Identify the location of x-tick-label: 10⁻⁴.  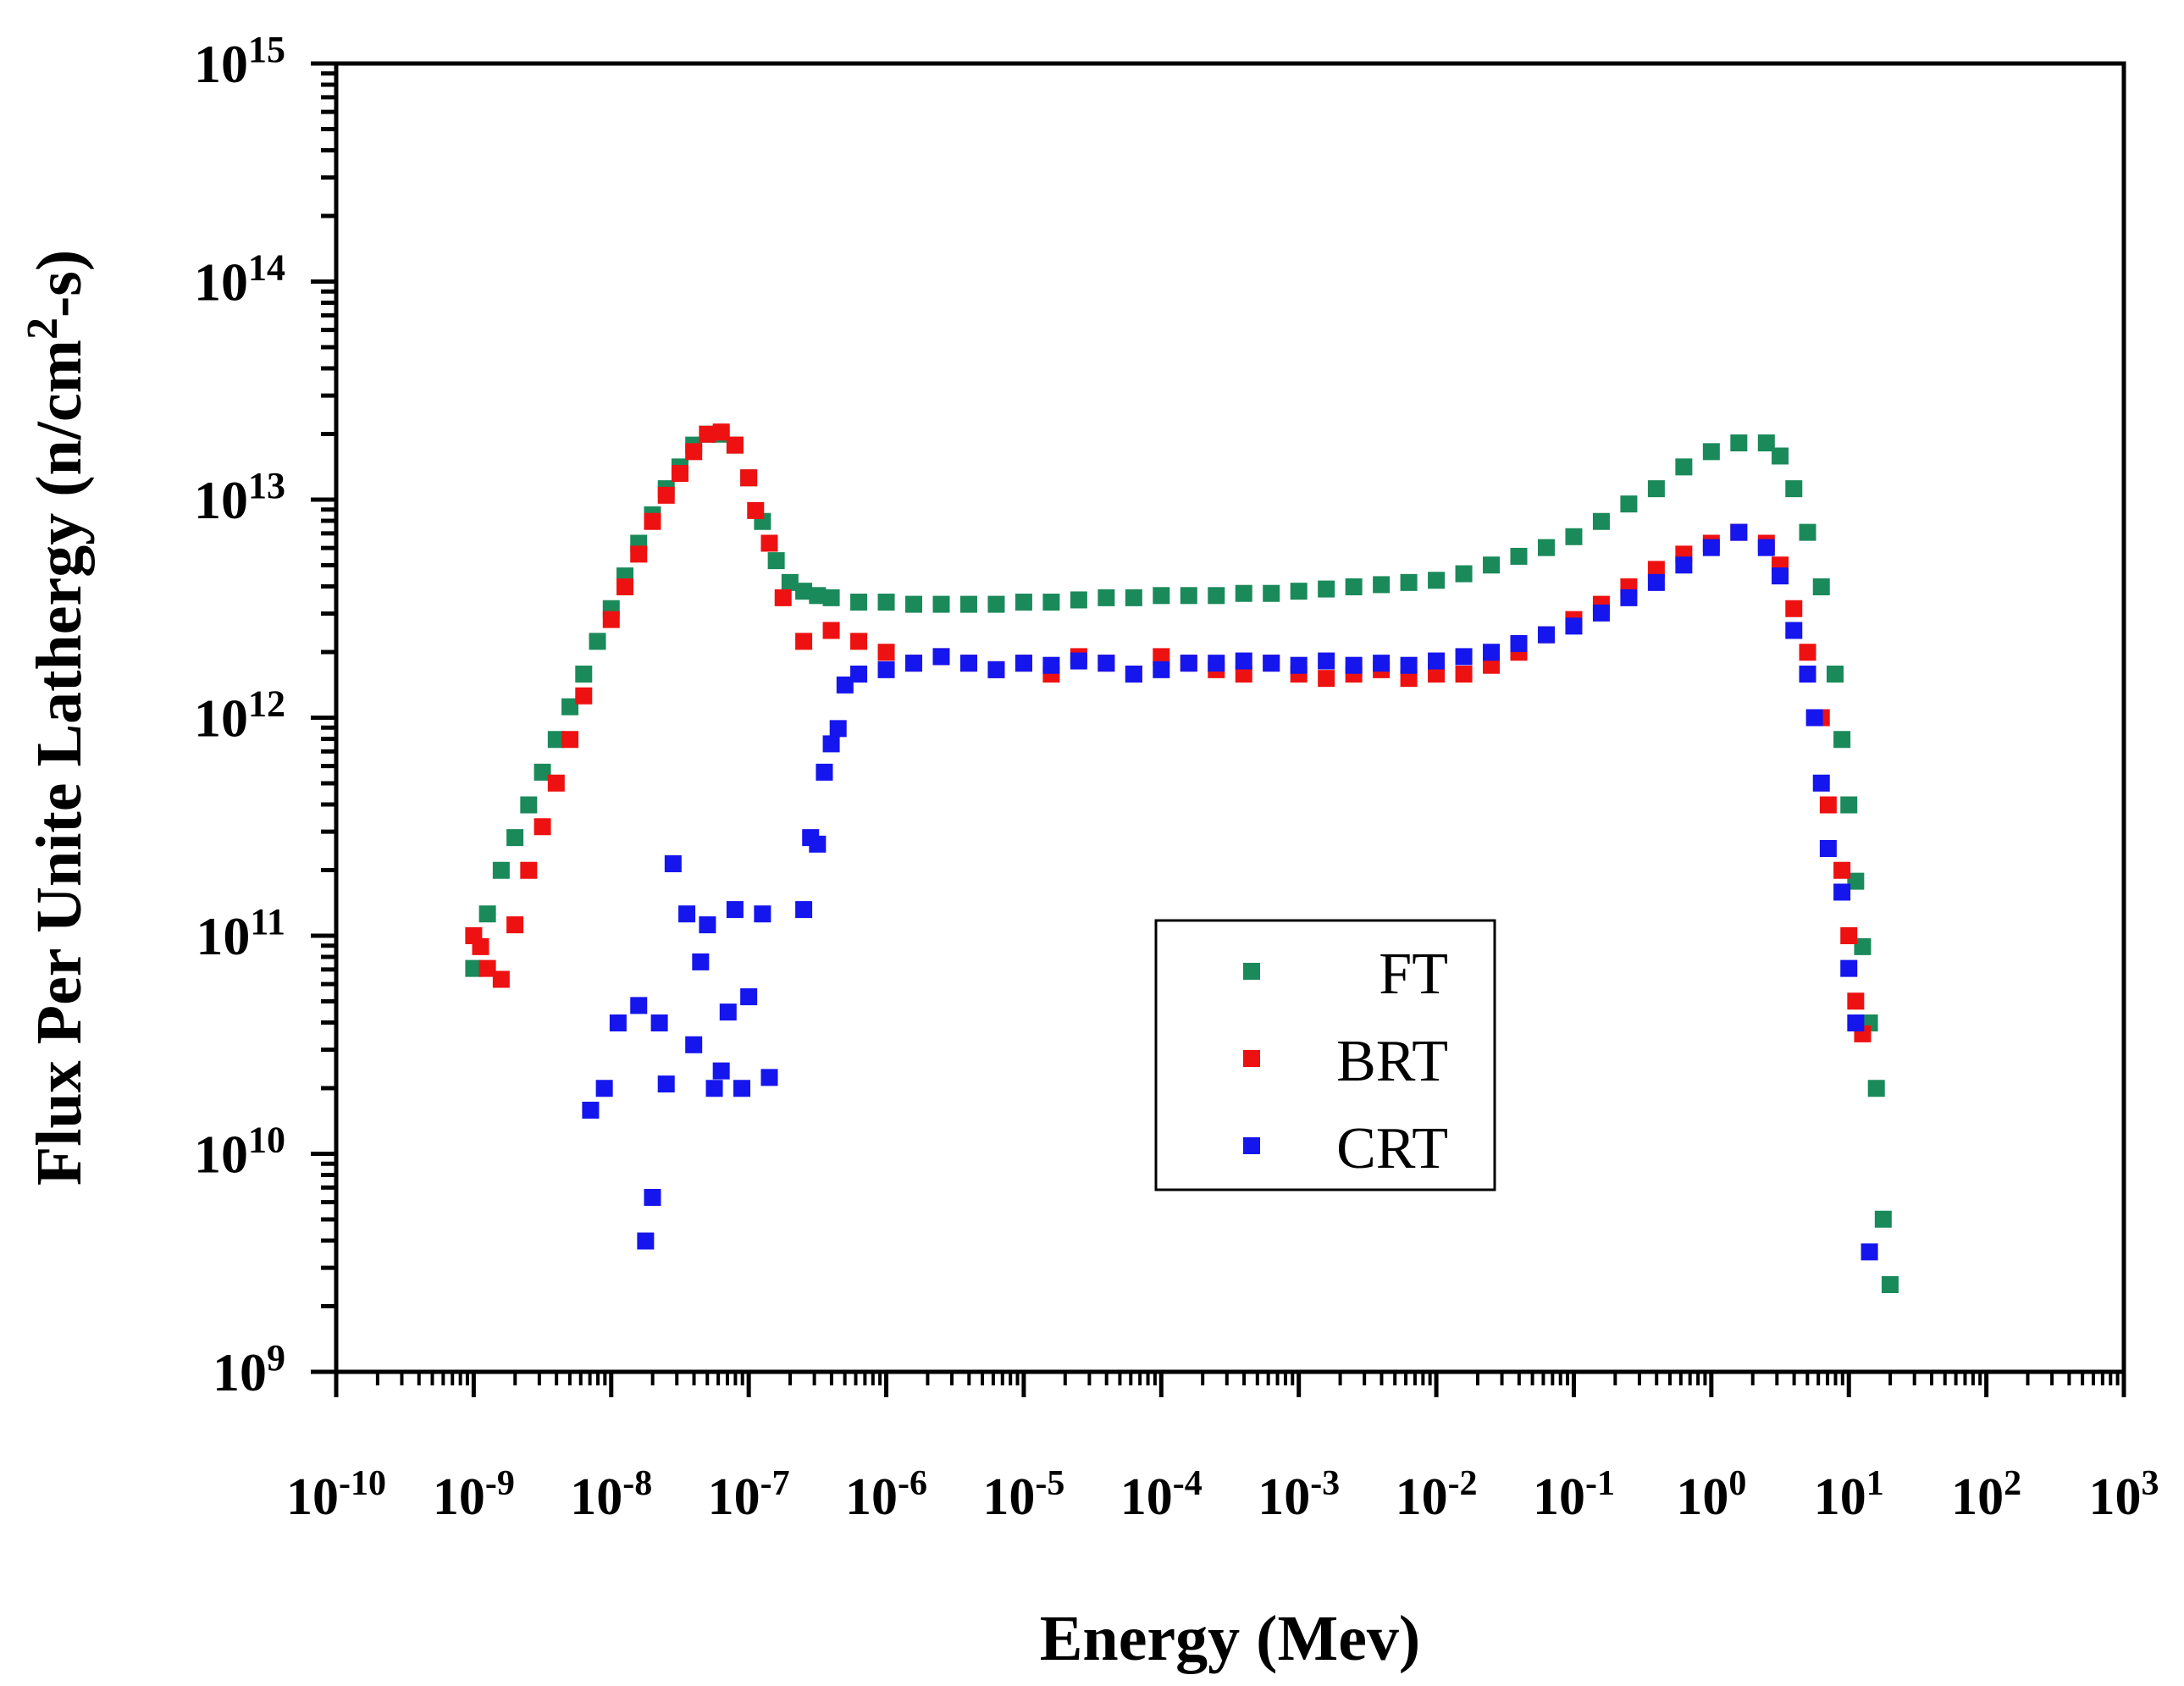
(1161, 1495).